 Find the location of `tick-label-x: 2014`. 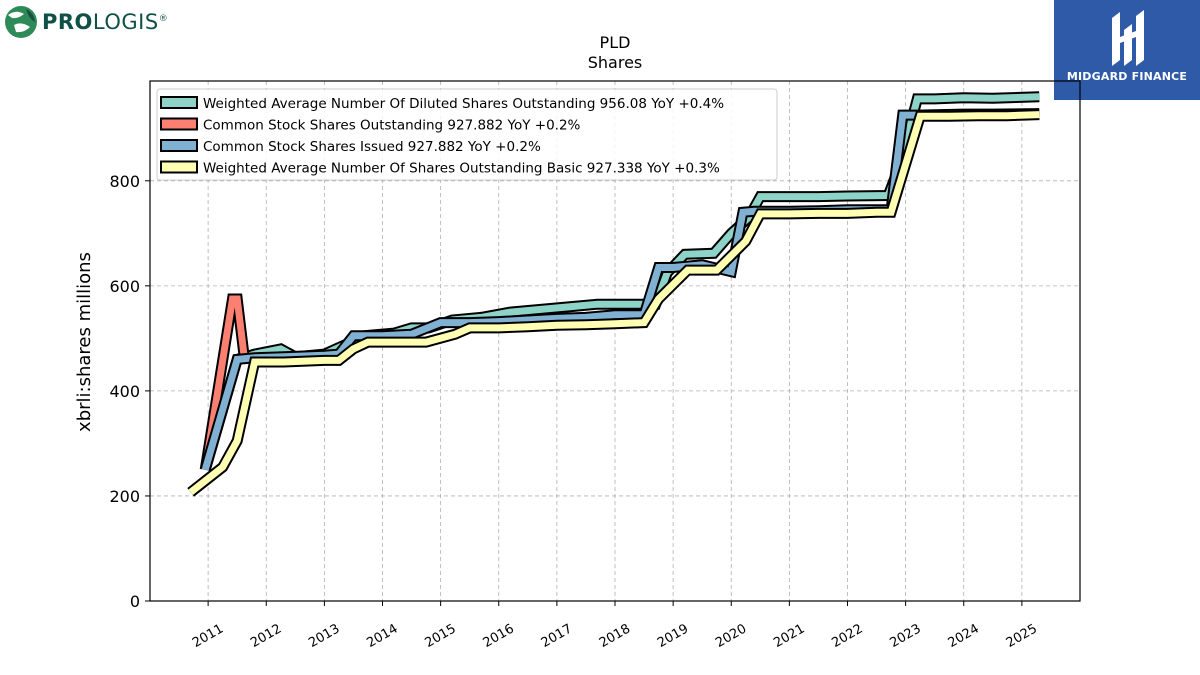

tick-label-x: 2014 is located at coordinates (382, 636).